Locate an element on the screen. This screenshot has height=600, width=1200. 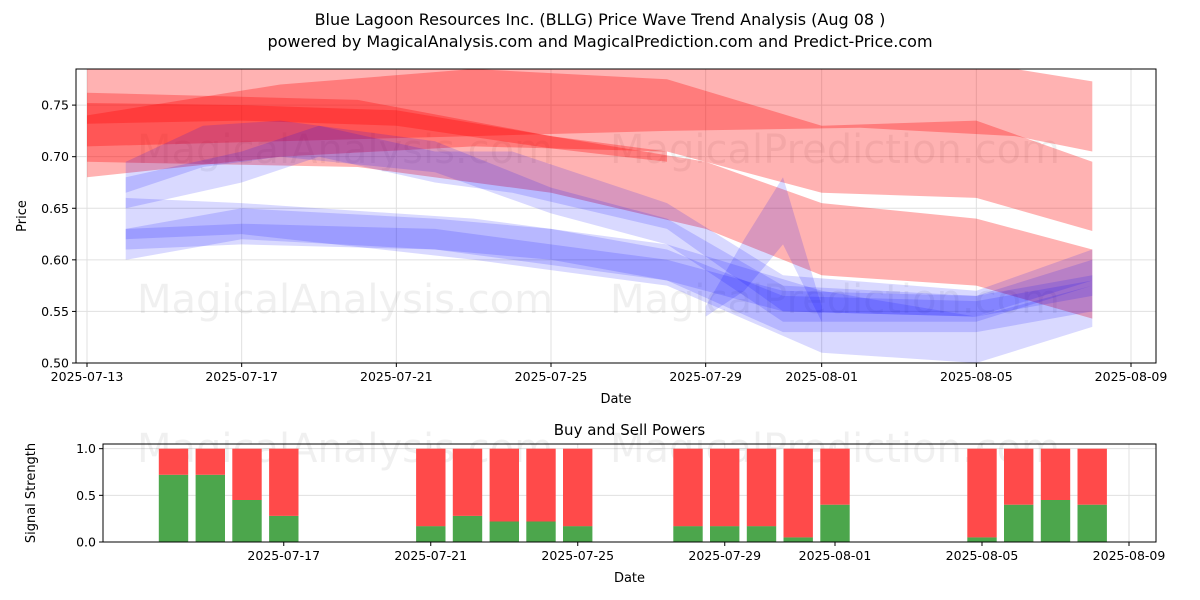
bottom-x-tick-label-1: 2025-07-21 is located at coordinates (430, 555).